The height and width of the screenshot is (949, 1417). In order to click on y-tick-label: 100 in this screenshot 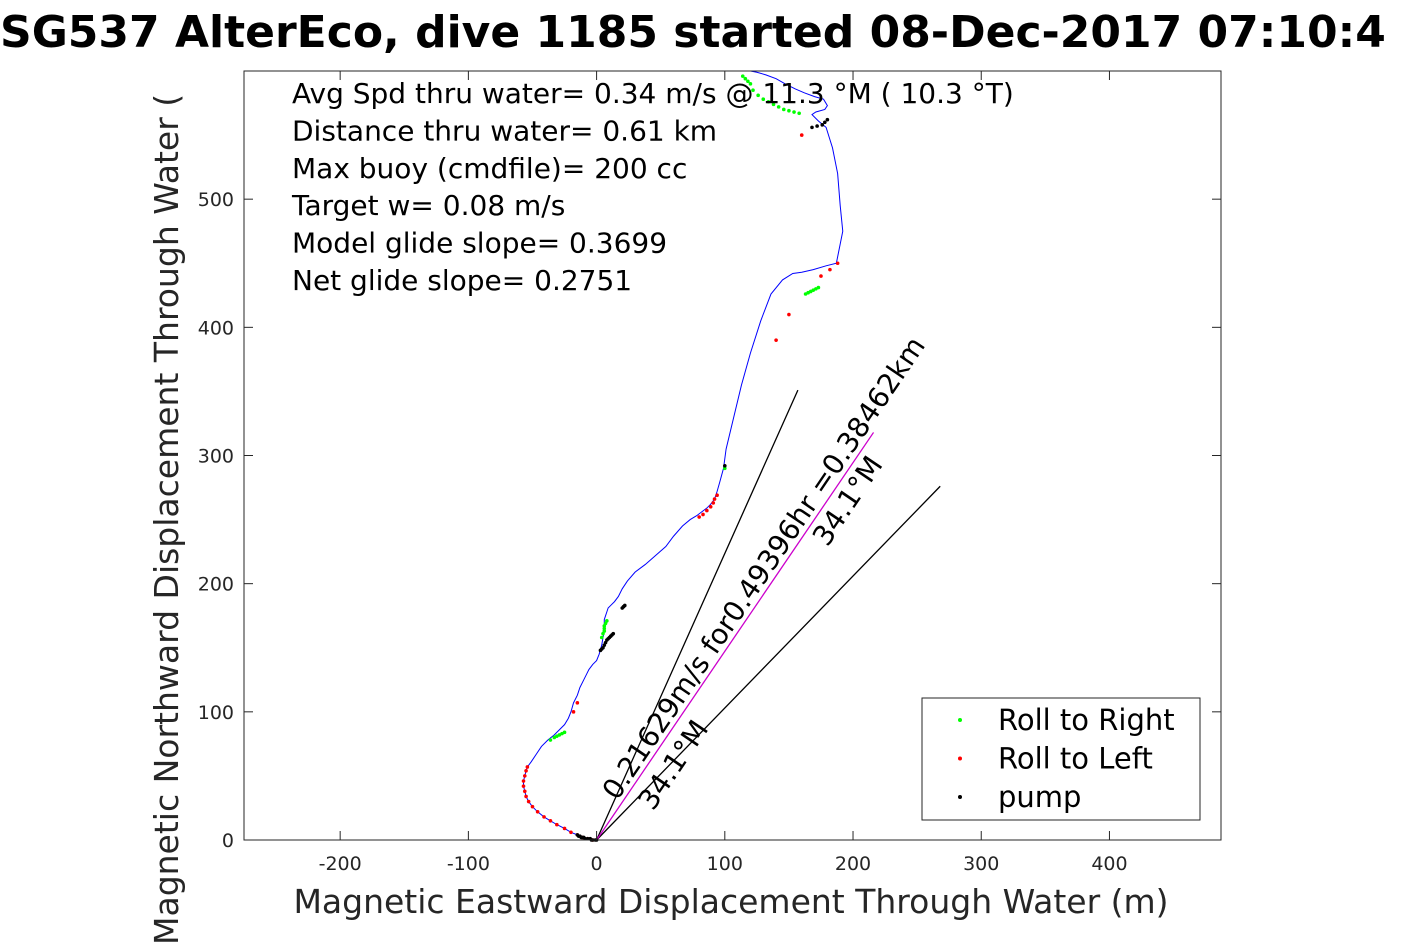, I will do `click(216, 713)`.